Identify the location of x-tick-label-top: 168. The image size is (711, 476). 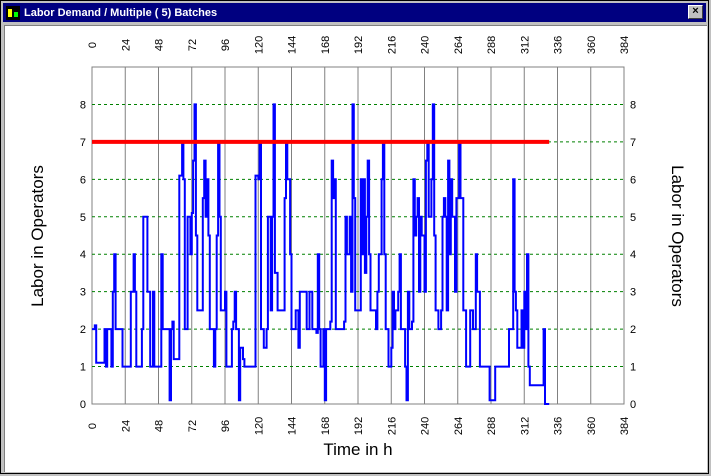
(326, 45).